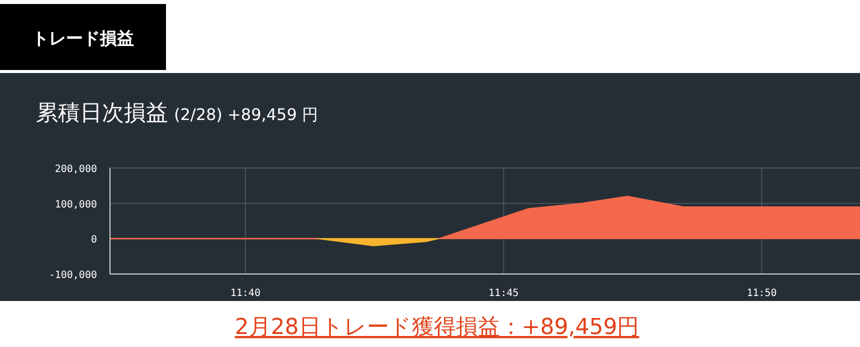 Image resolution: width=860 pixels, height=347 pixels. Describe the element at coordinates (93, 240) in the screenshot. I see `y-tick-label: 0` at that location.